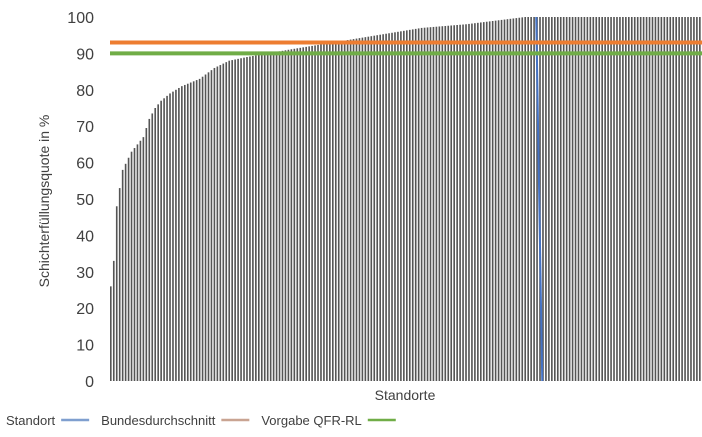 Image resolution: width=702 pixels, height=437 pixels. I want to click on y-tick-label: 10, so click(85, 346).